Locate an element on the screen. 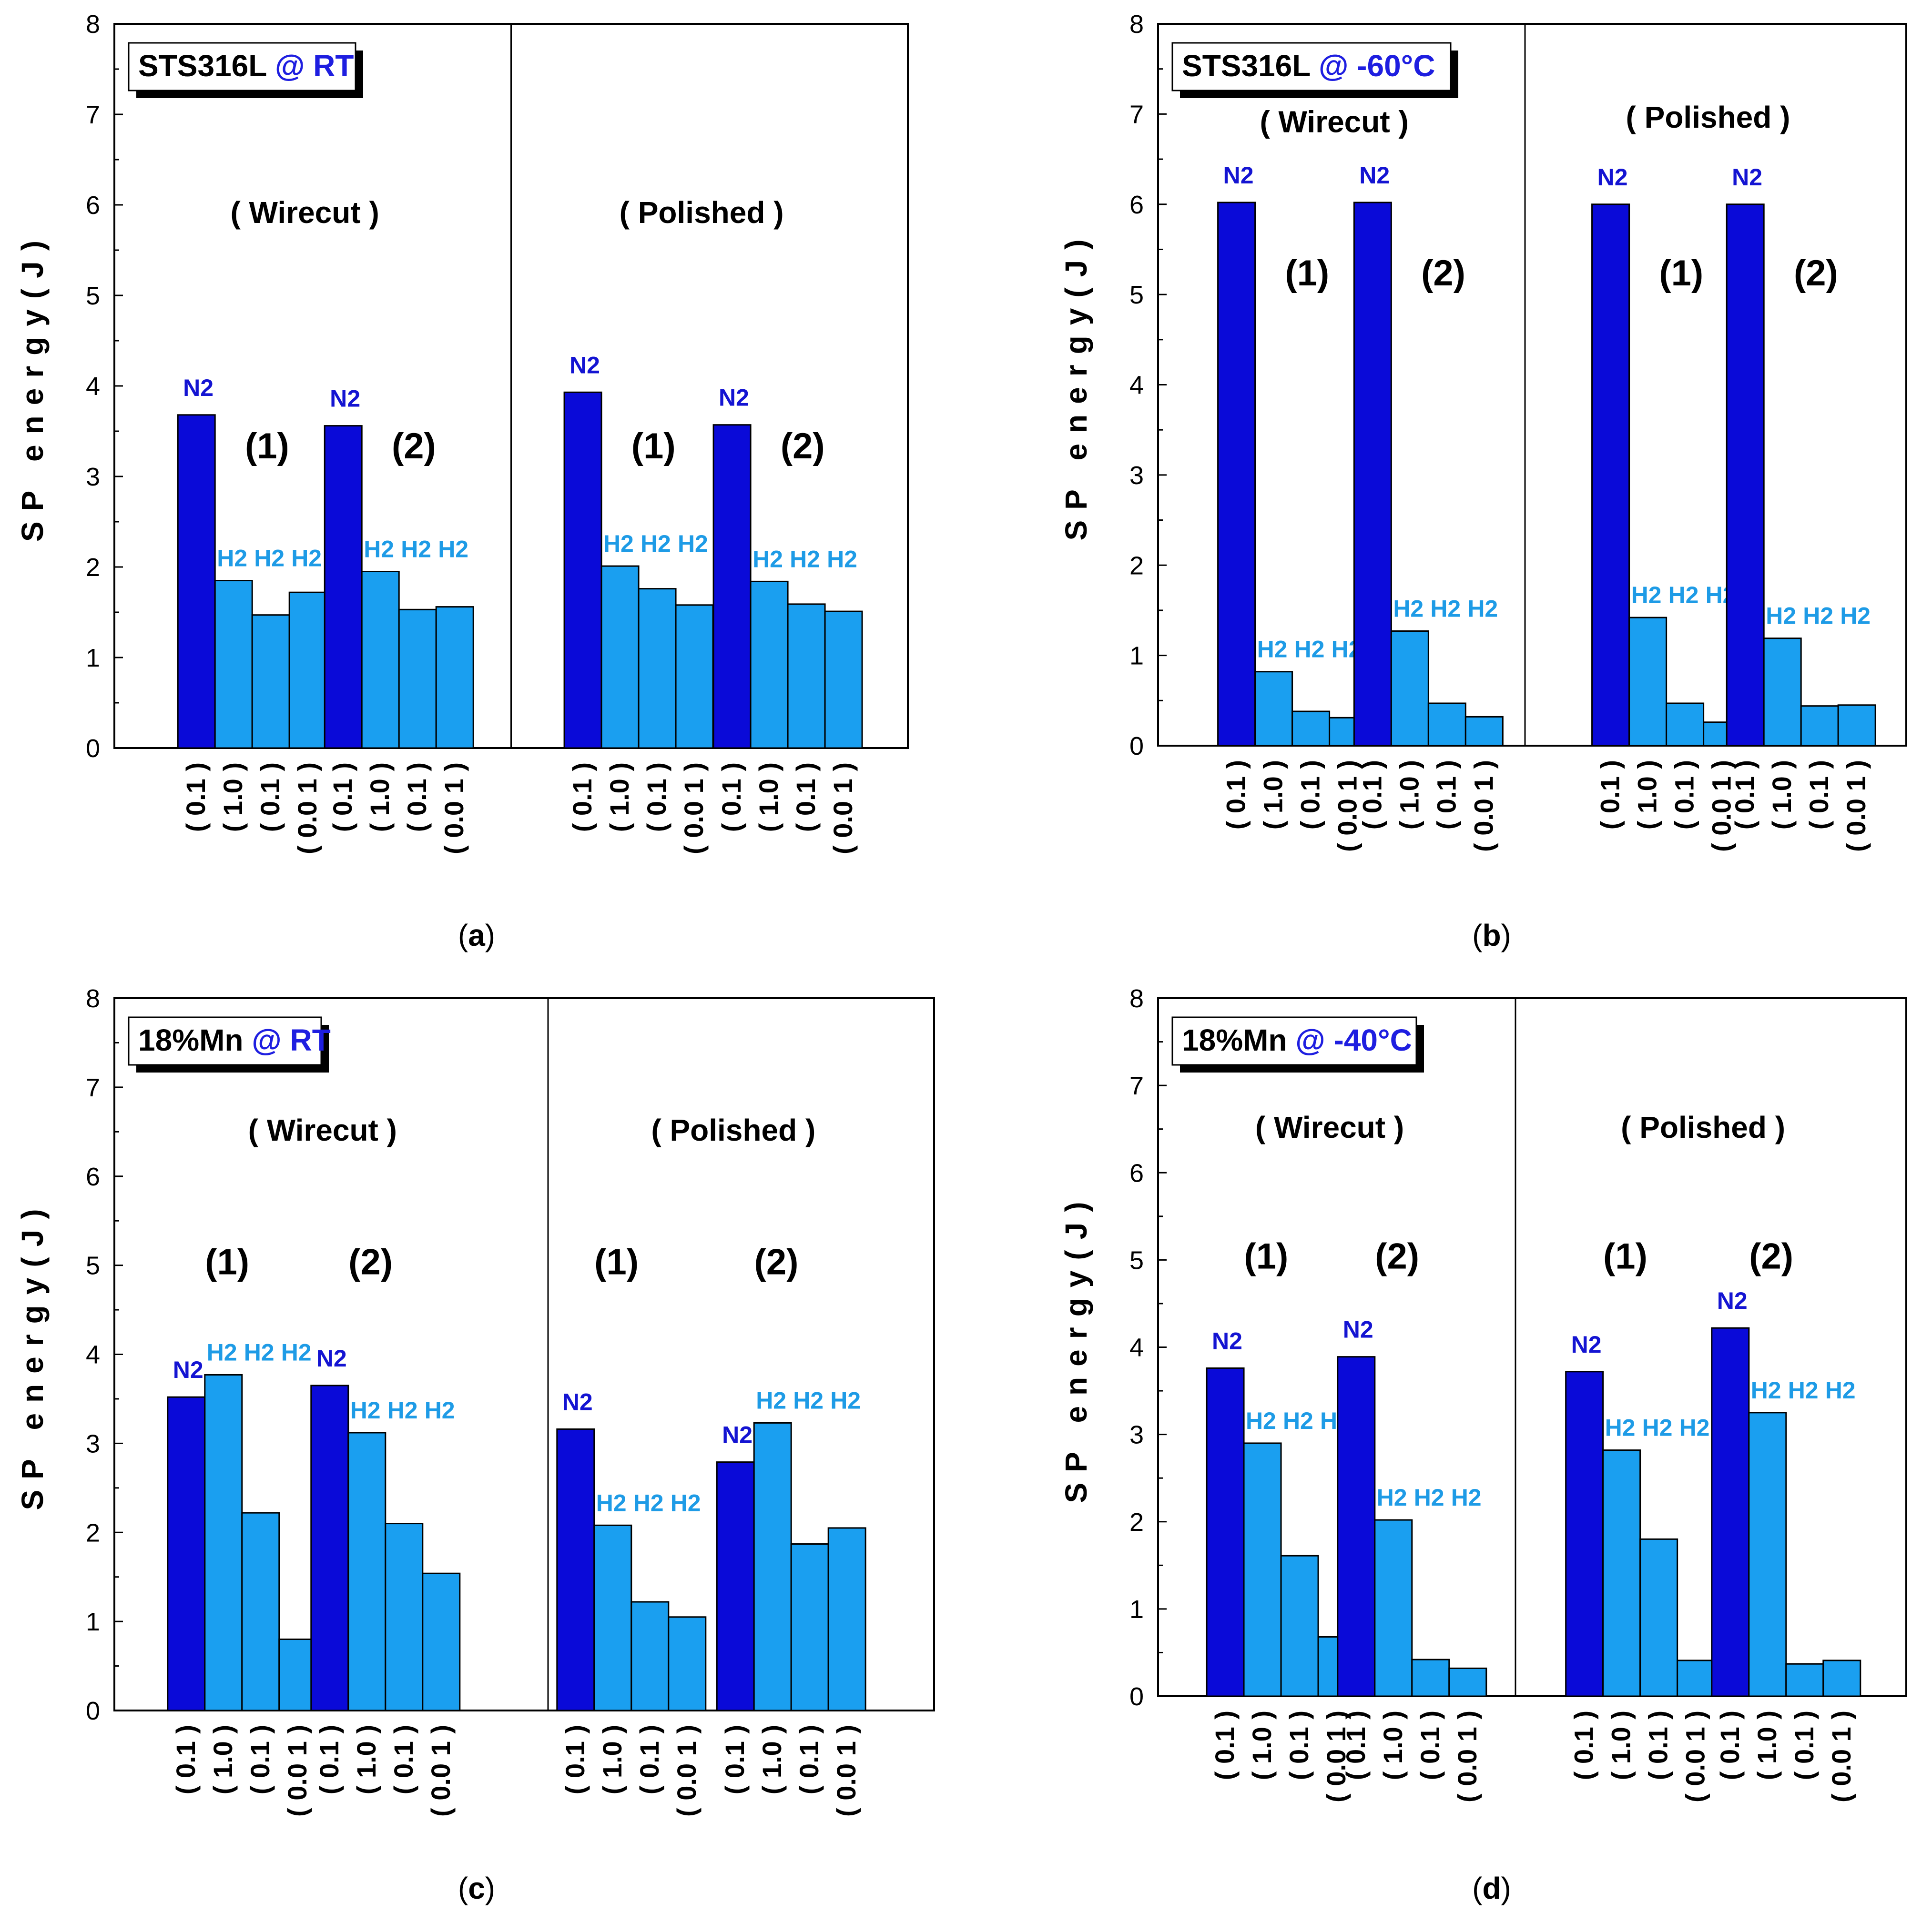 This screenshot has width=1932, height=1913. title-condition: @ -60°C is located at coordinates (1377, 66).